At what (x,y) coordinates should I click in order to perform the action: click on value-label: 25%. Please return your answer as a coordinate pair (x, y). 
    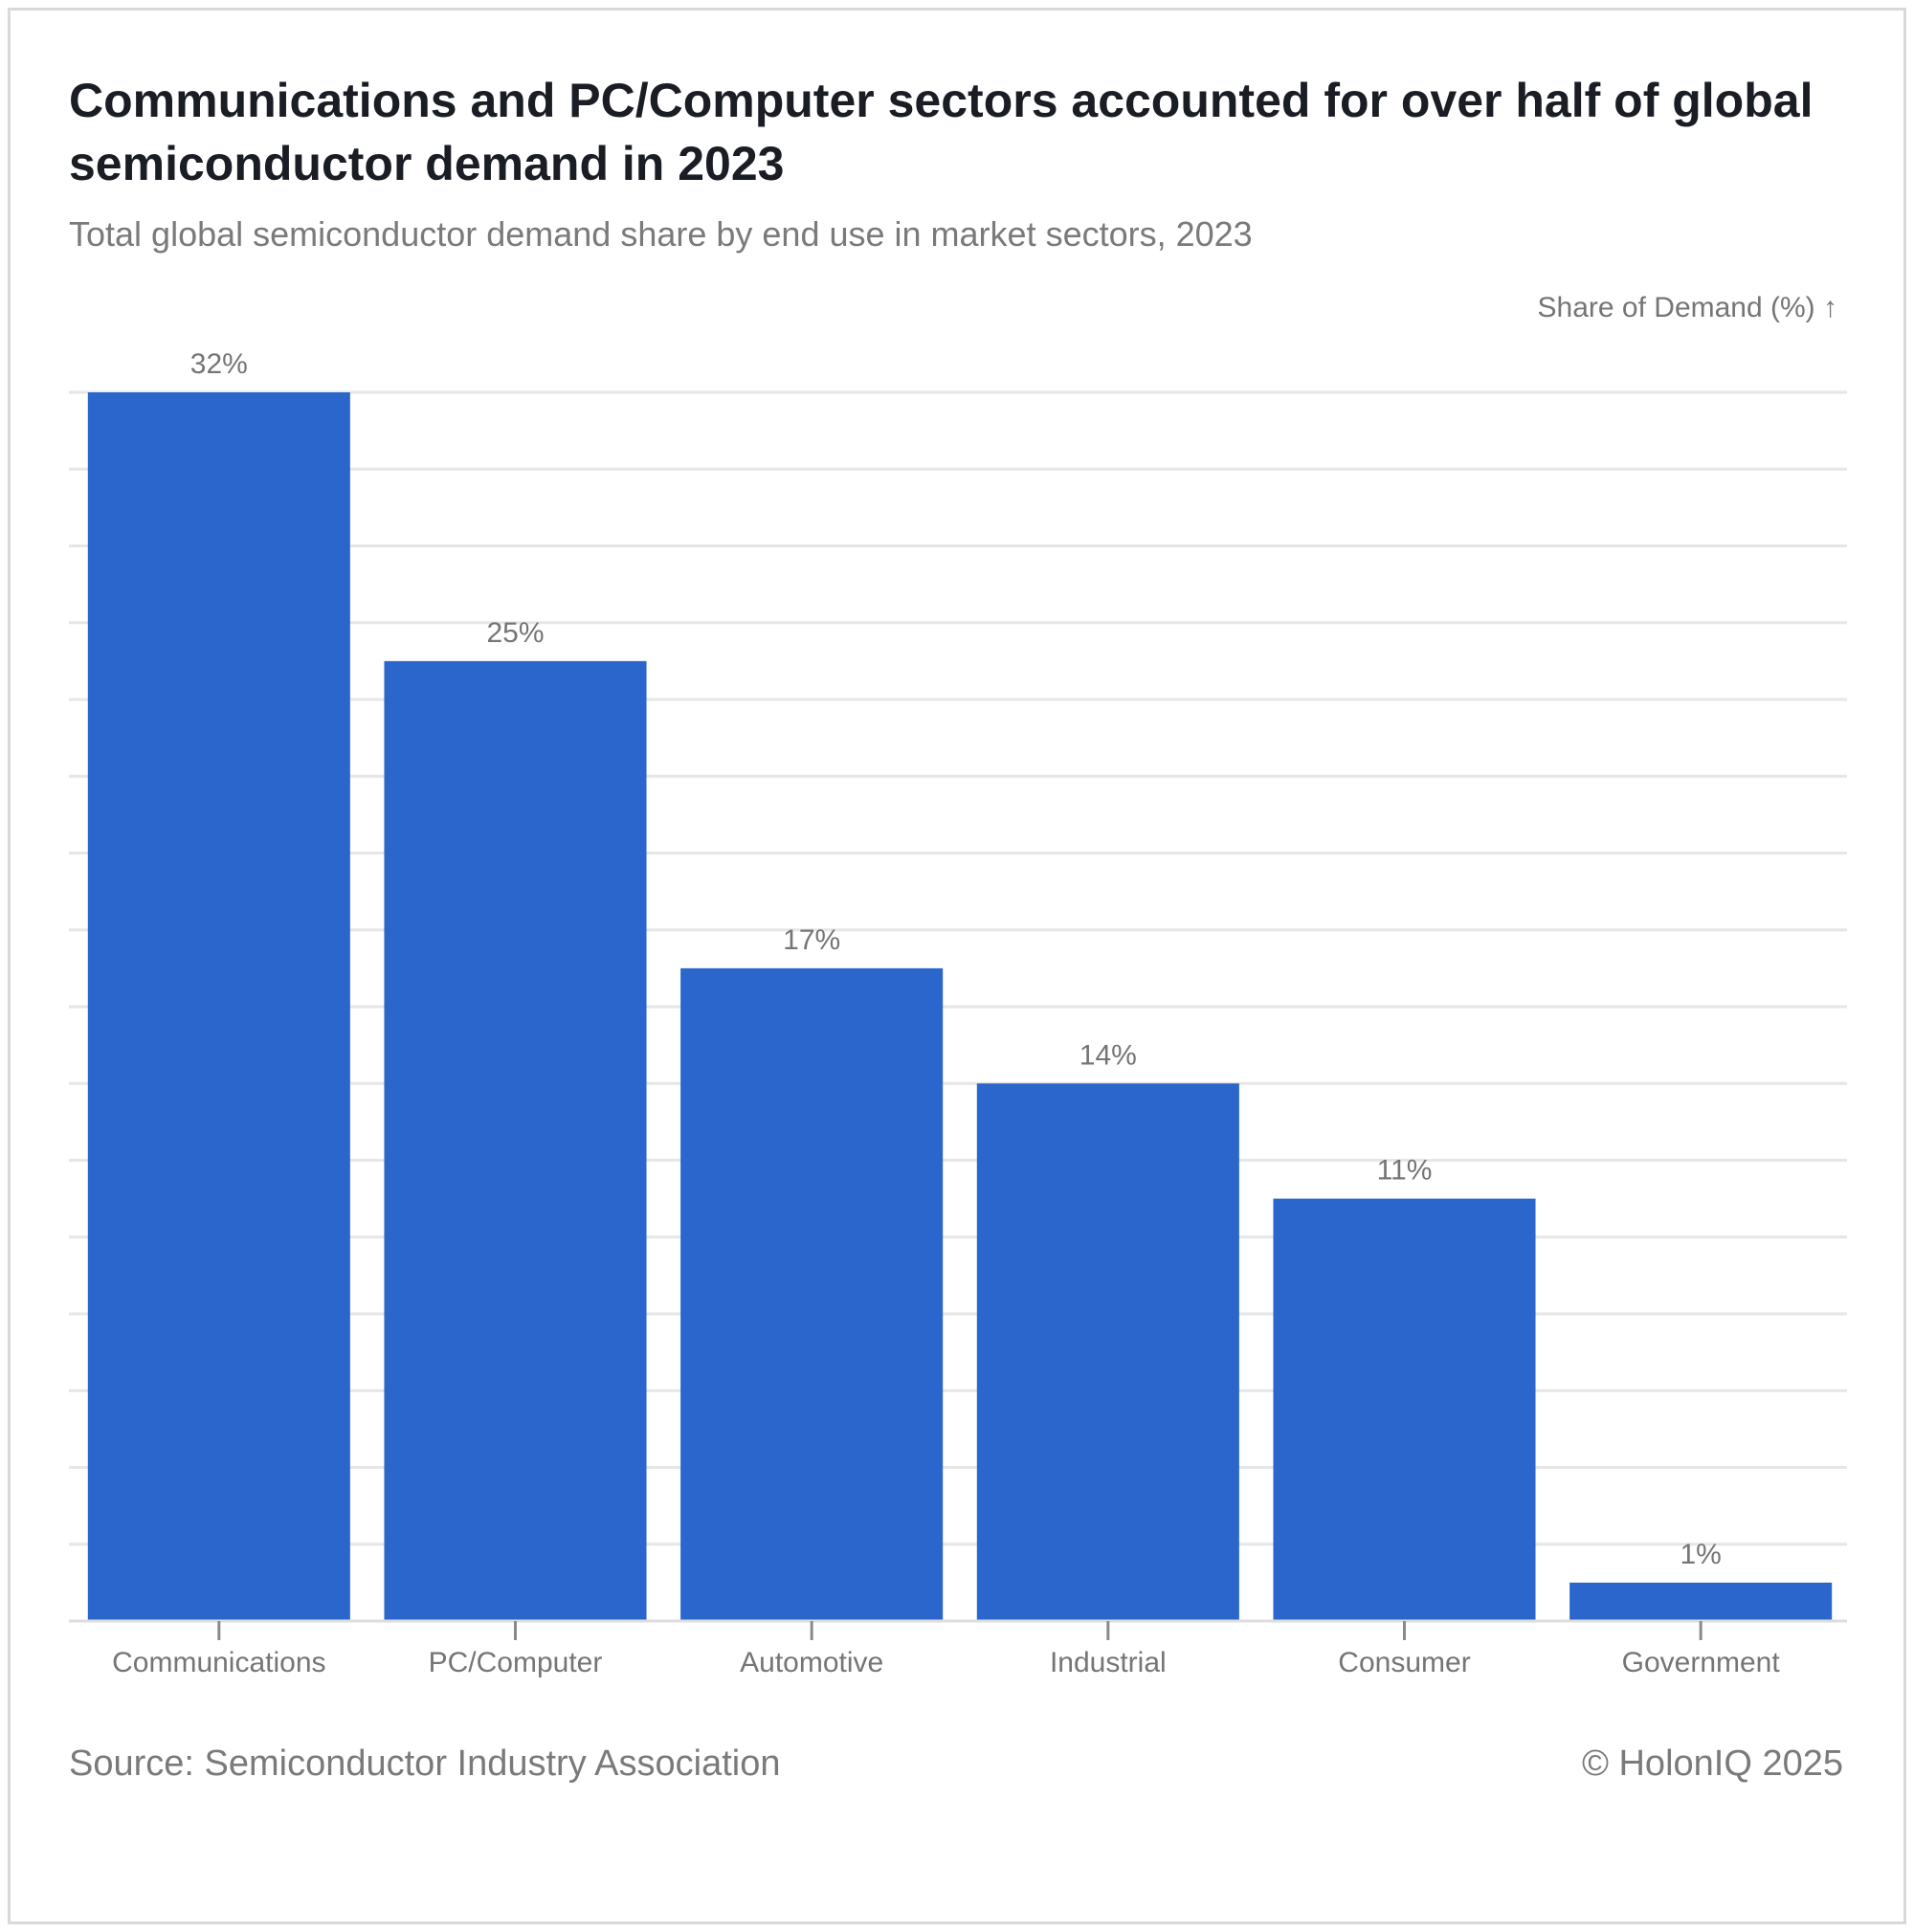
    Looking at the image, I should click on (515, 633).